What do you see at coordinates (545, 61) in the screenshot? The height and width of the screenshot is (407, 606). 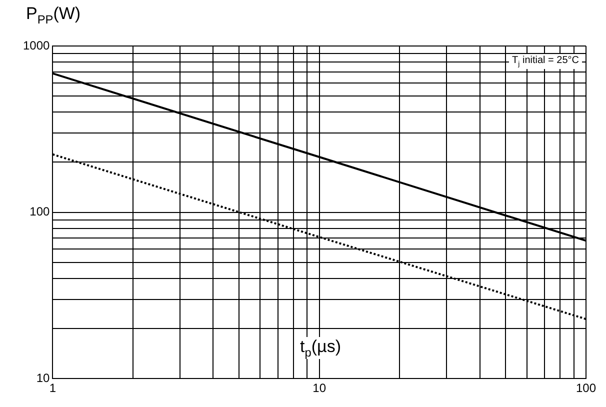 I see `annotation: T$_{j}$ initial = 25°C` at bounding box center [545, 61].